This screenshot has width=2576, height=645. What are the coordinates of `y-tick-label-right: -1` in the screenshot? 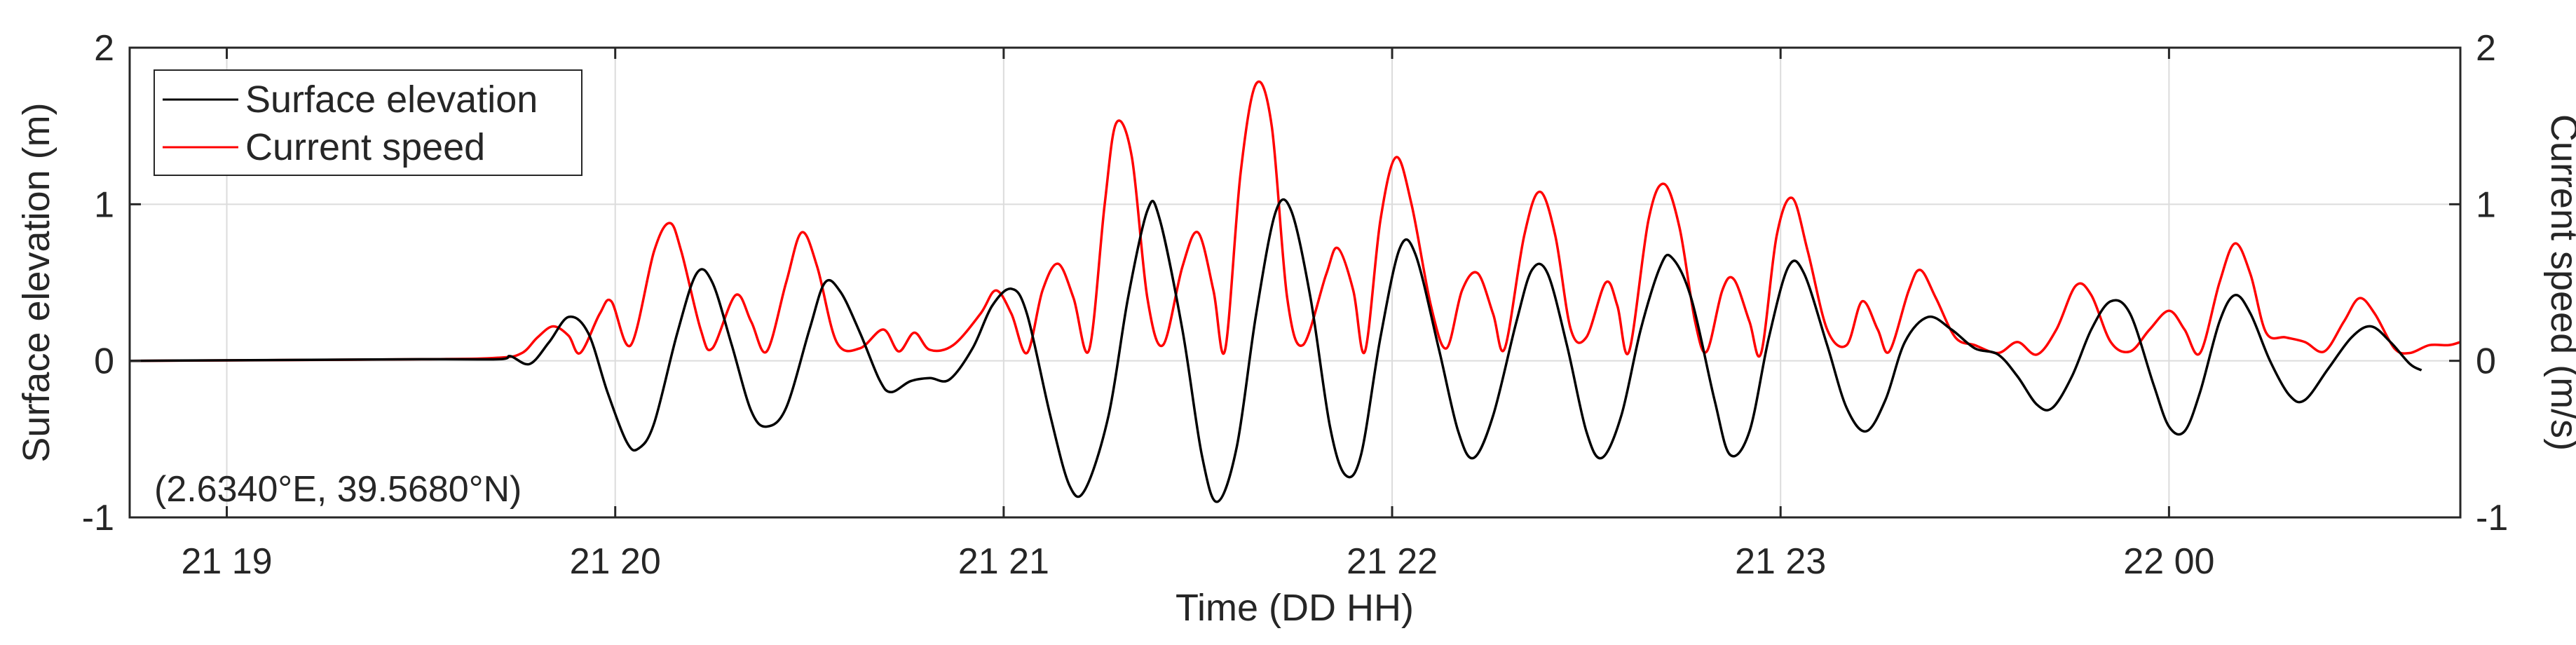 It's located at (2492, 518).